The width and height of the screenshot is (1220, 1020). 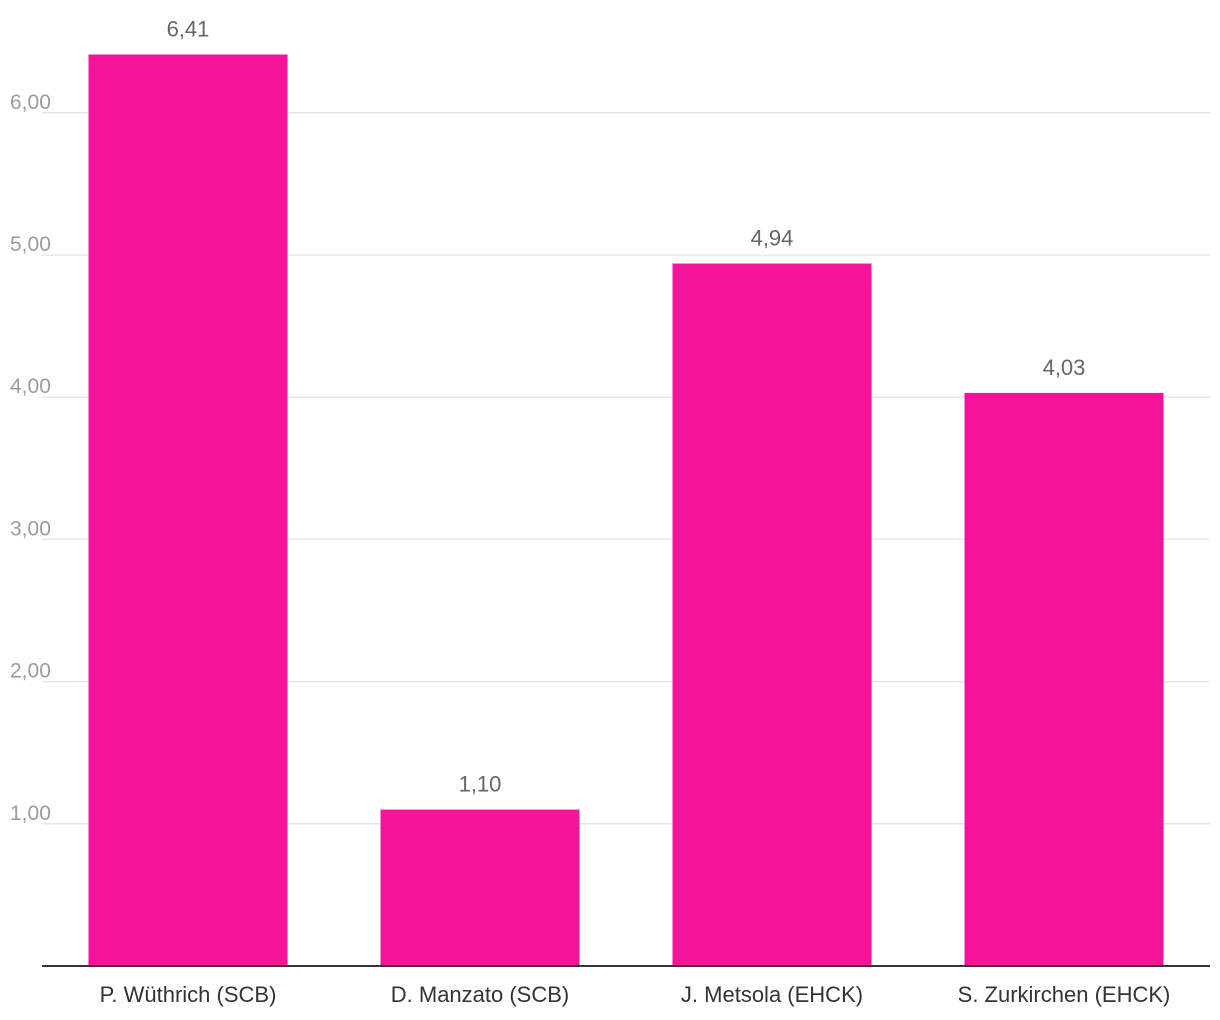 What do you see at coordinates (30, 528) in the screenshot?
I see `y-tick-label: 3,00` at bounding box center [30, 528].